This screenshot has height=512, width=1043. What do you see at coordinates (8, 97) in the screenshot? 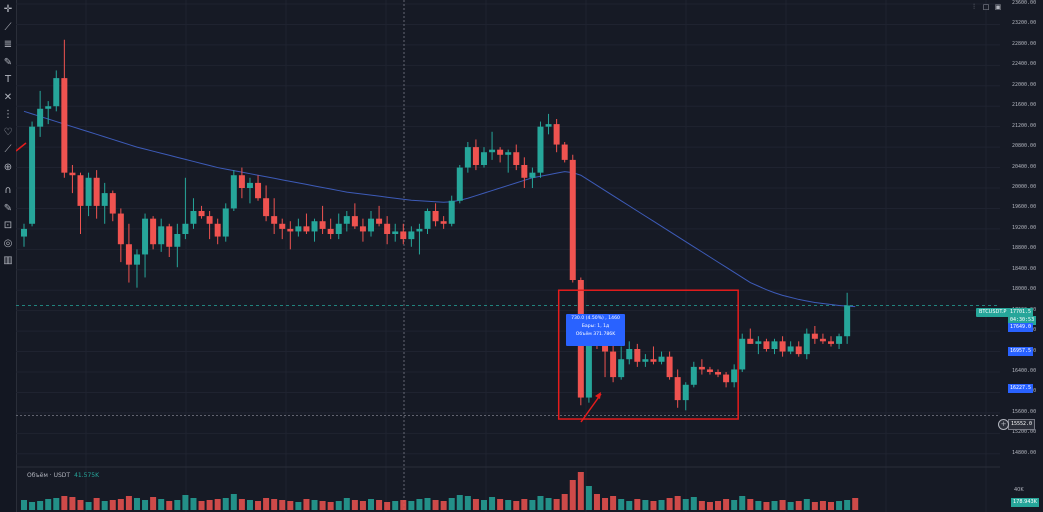
I see `pattern-icon: ✕` at bounding box center [8, 97].